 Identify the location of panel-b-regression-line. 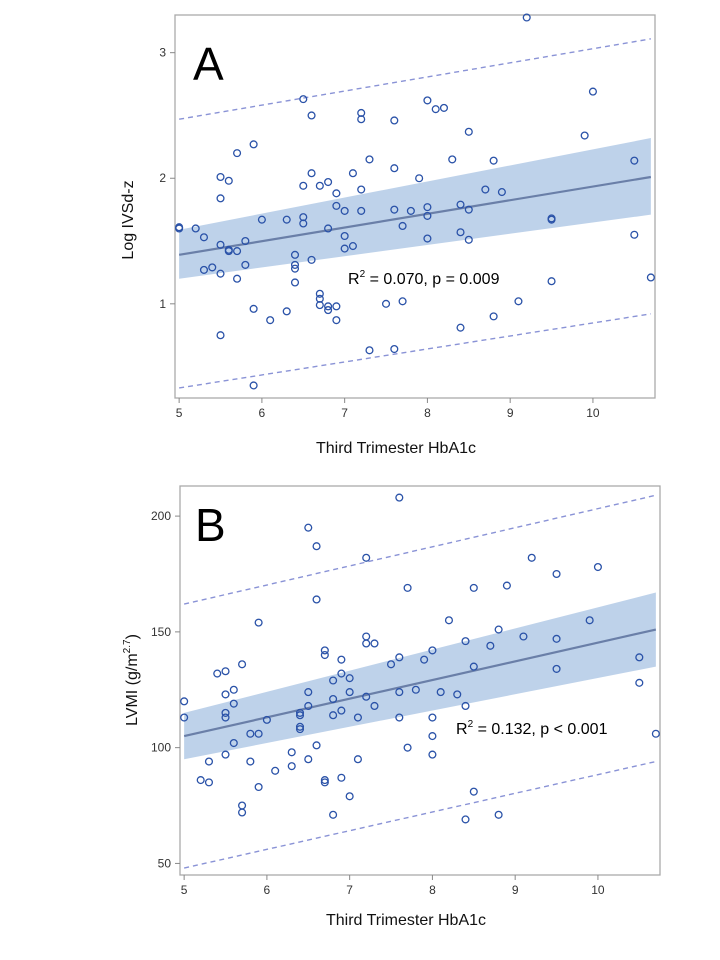
(420, 683).